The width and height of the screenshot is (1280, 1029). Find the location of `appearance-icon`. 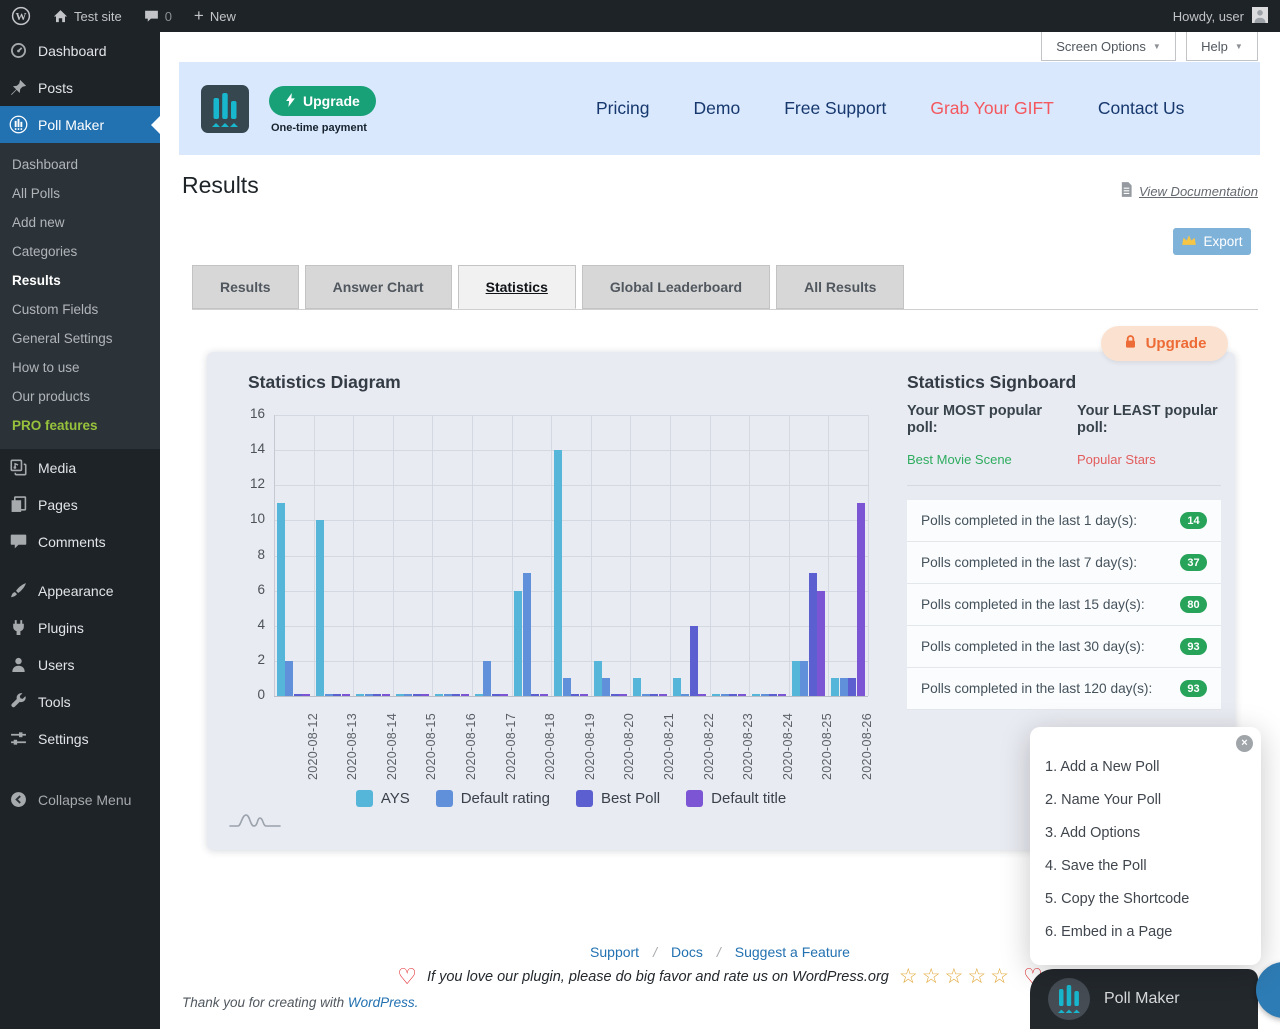

appearance-icon is located at coordinates (18, 590).